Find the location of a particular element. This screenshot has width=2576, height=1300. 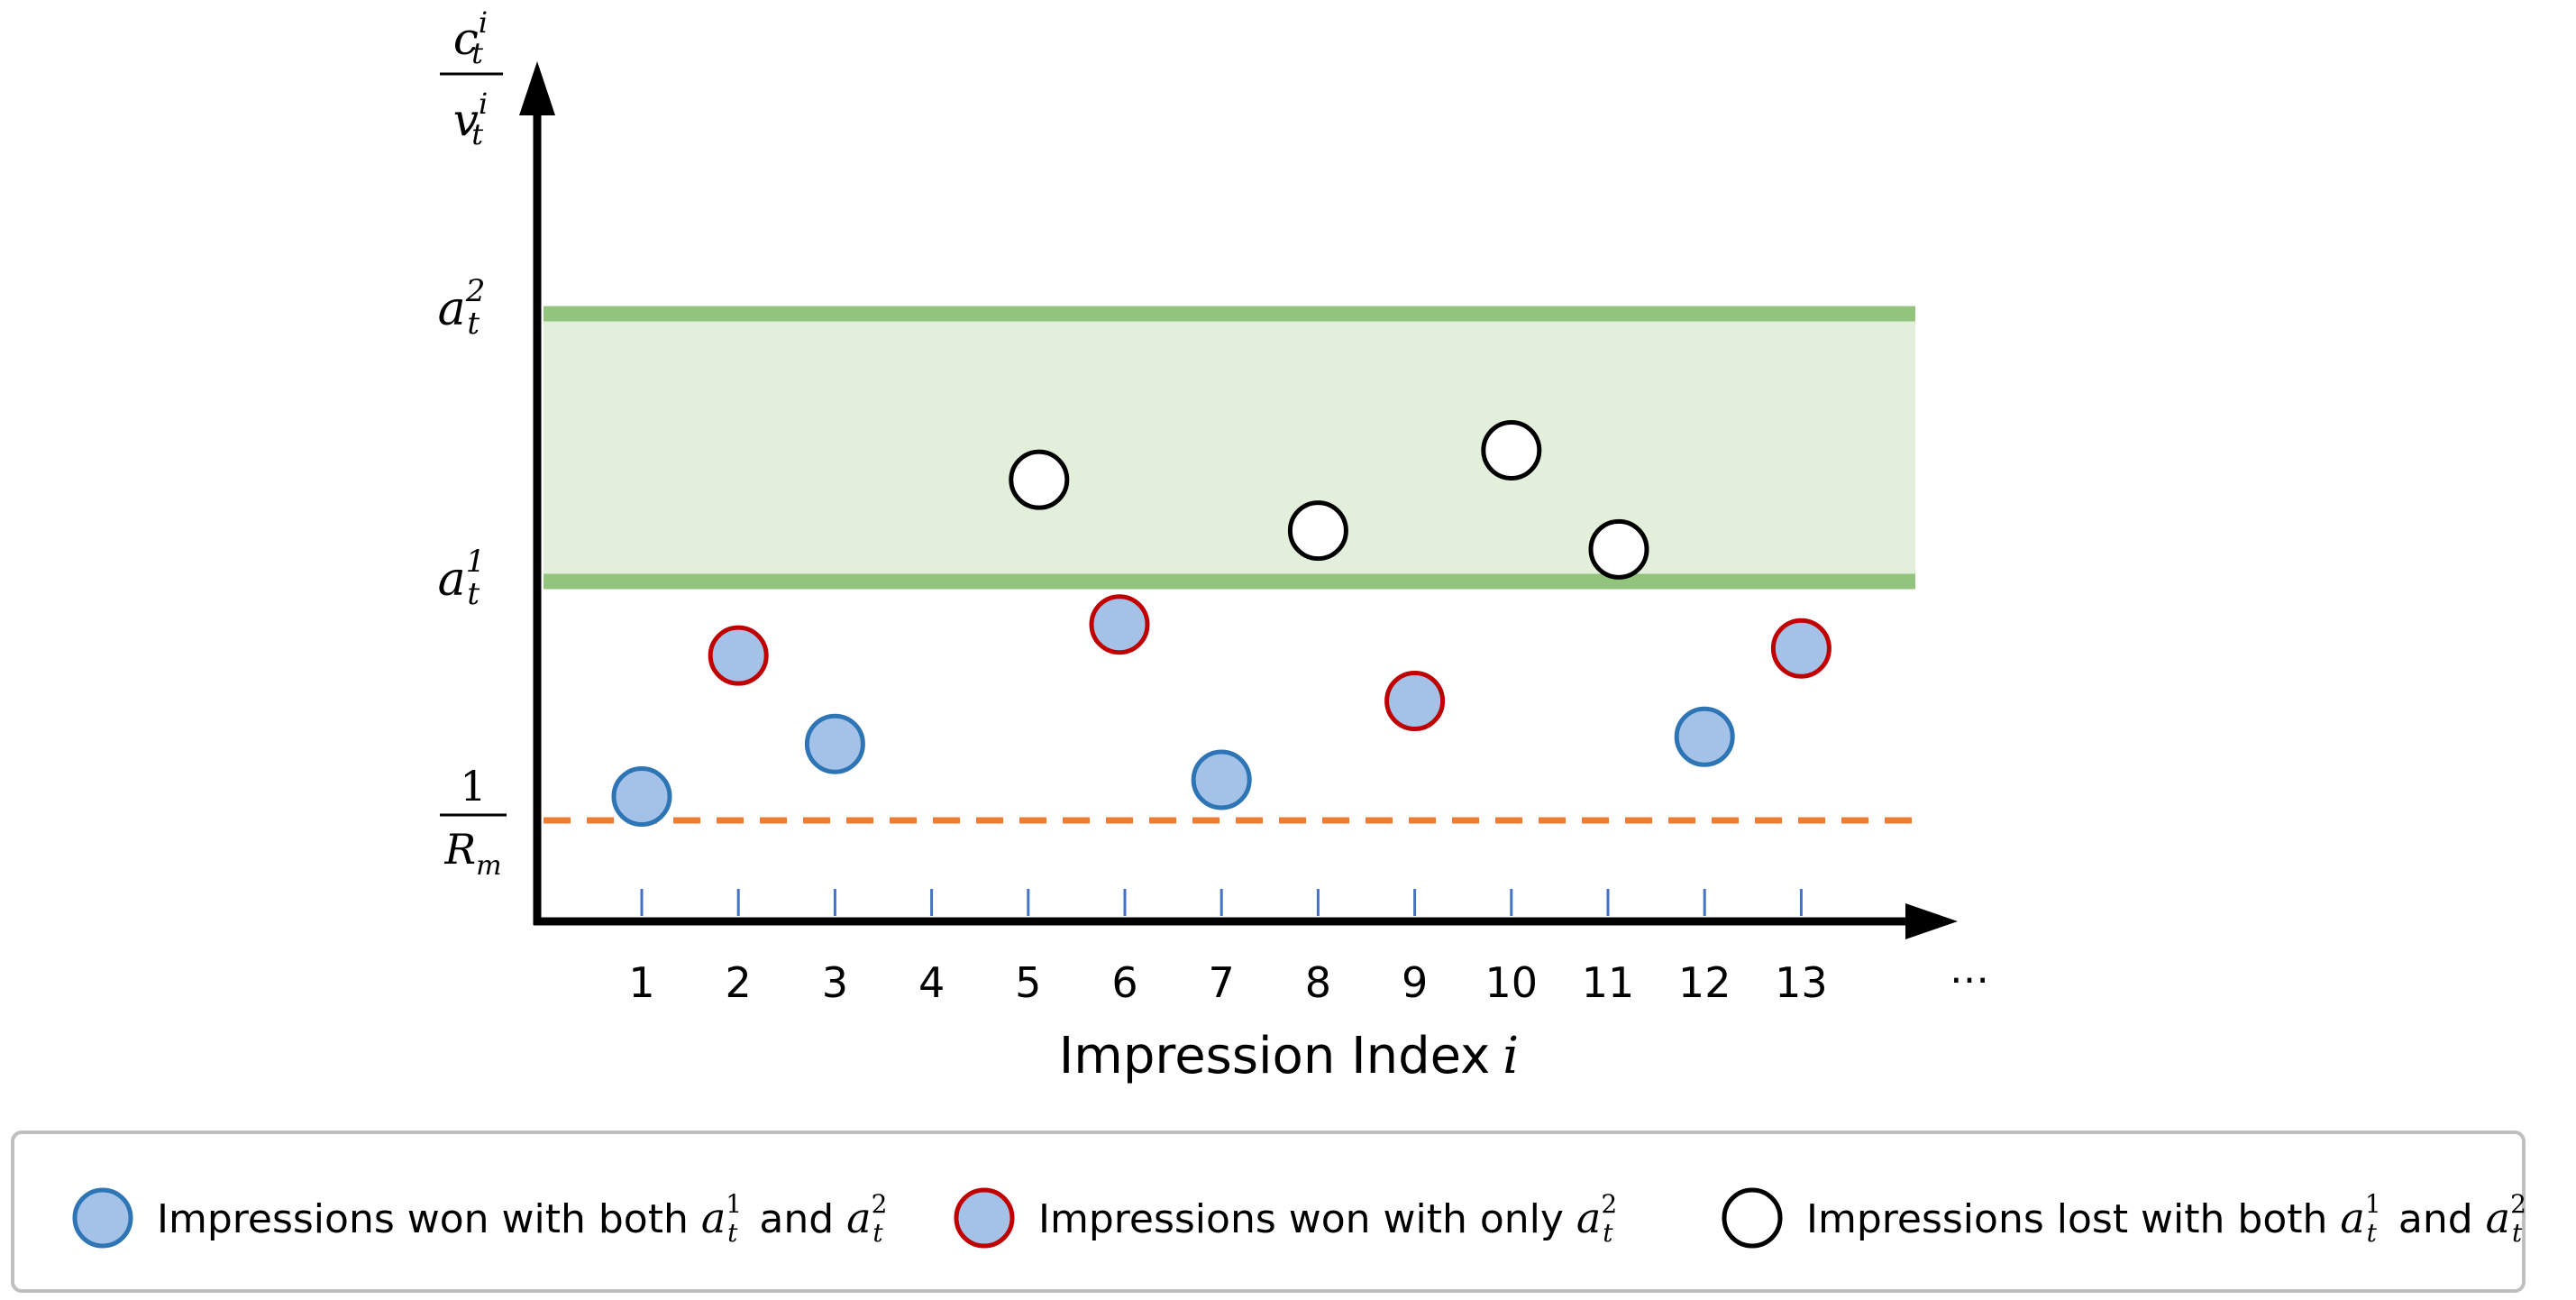

a1-label: a1 t is located at coordinates (462, 578).